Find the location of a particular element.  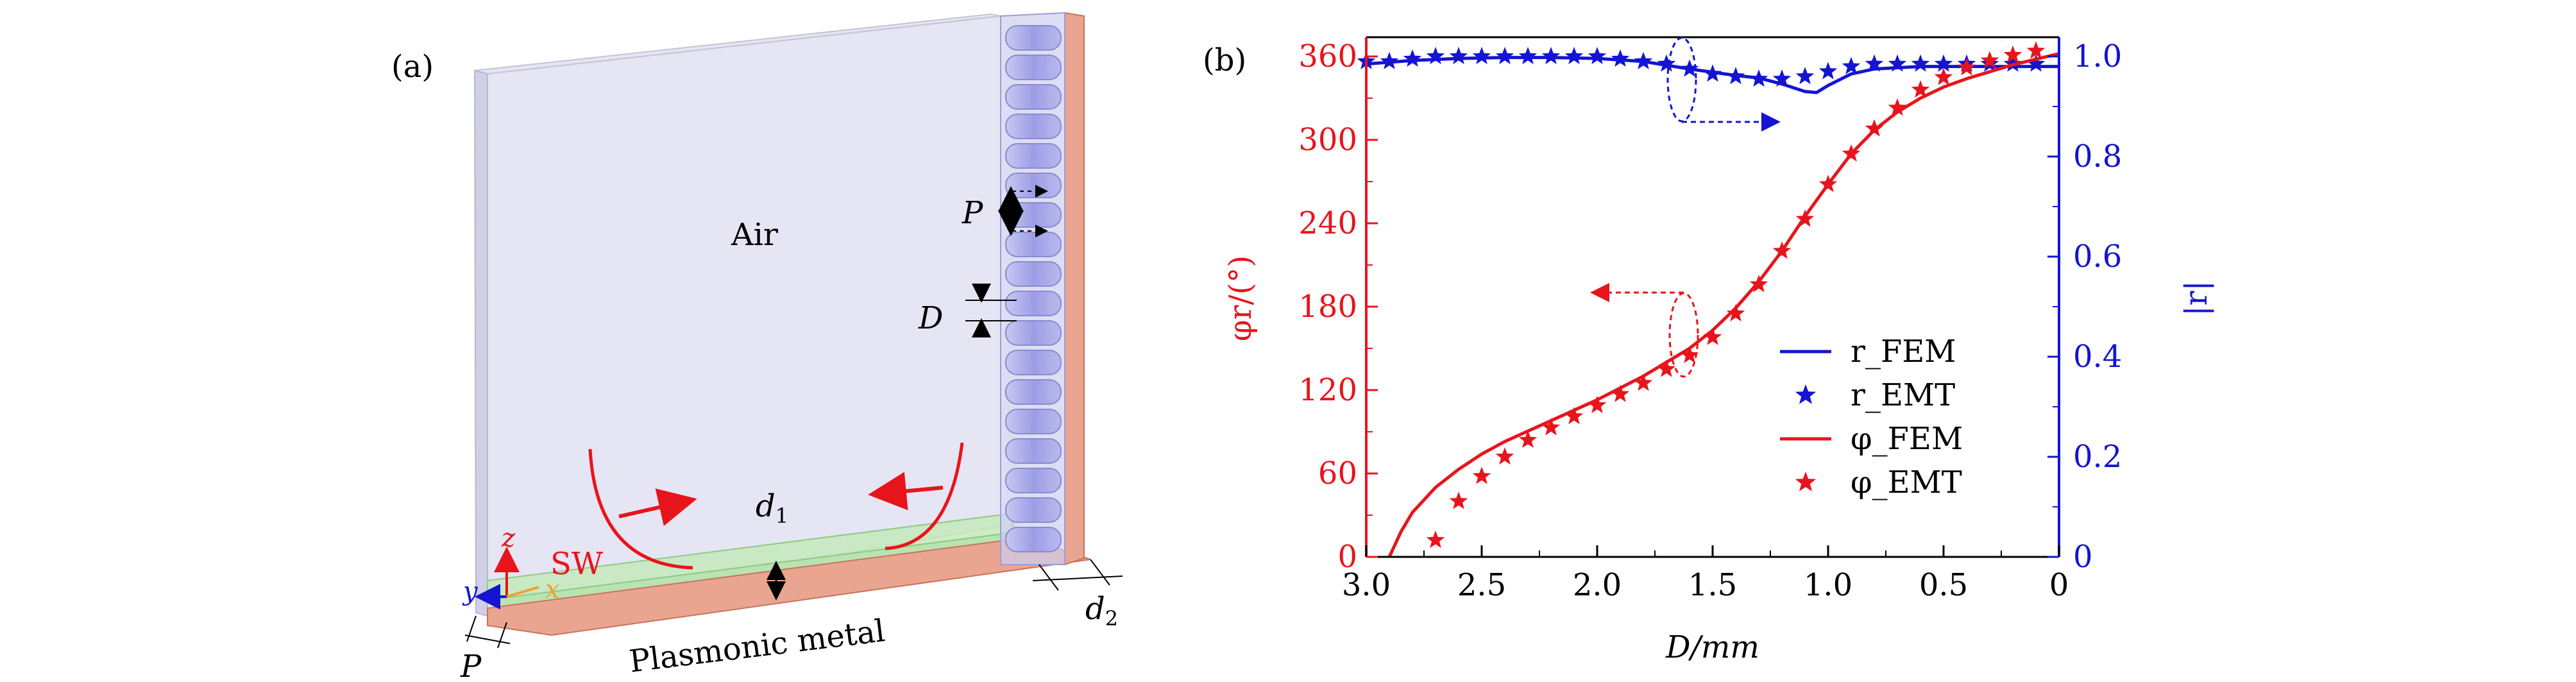

p-label-top: P is located at coordinates (972, 213).